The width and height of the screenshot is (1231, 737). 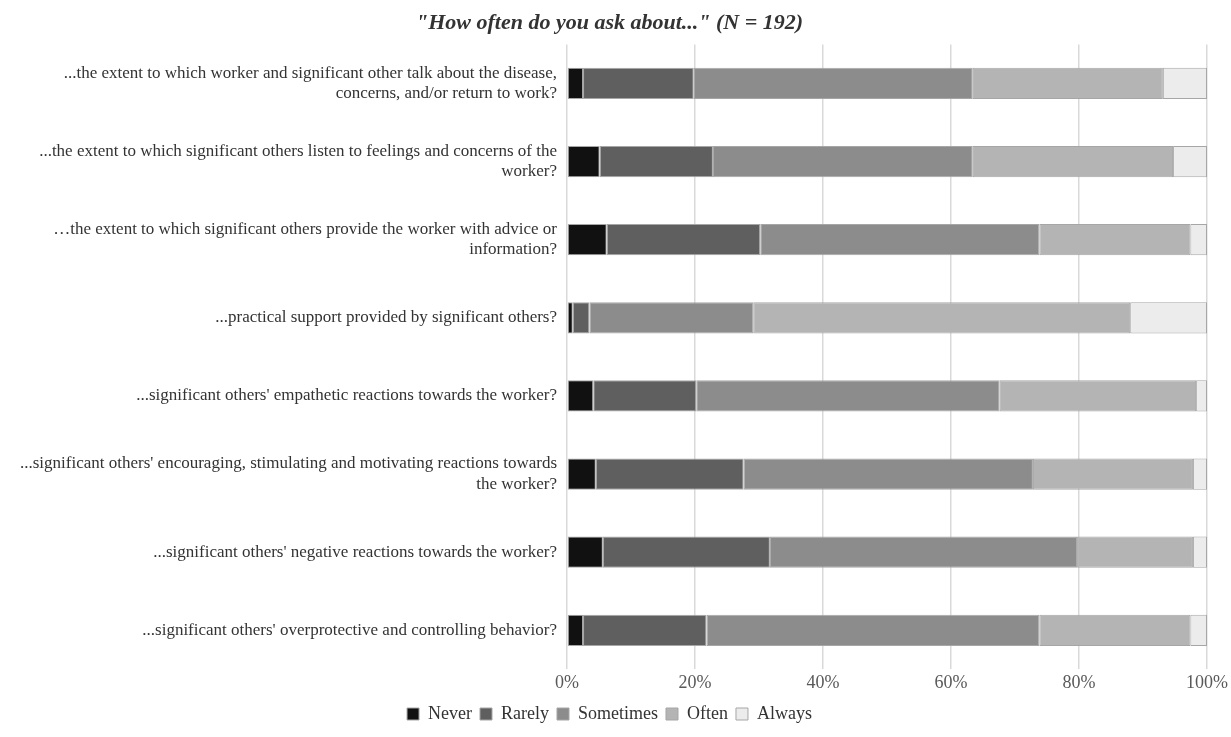 What do you see at coordinates (951, 681) in the screenshot?
I see `x-tick-label: 60%` at bounding box center [951, 681].